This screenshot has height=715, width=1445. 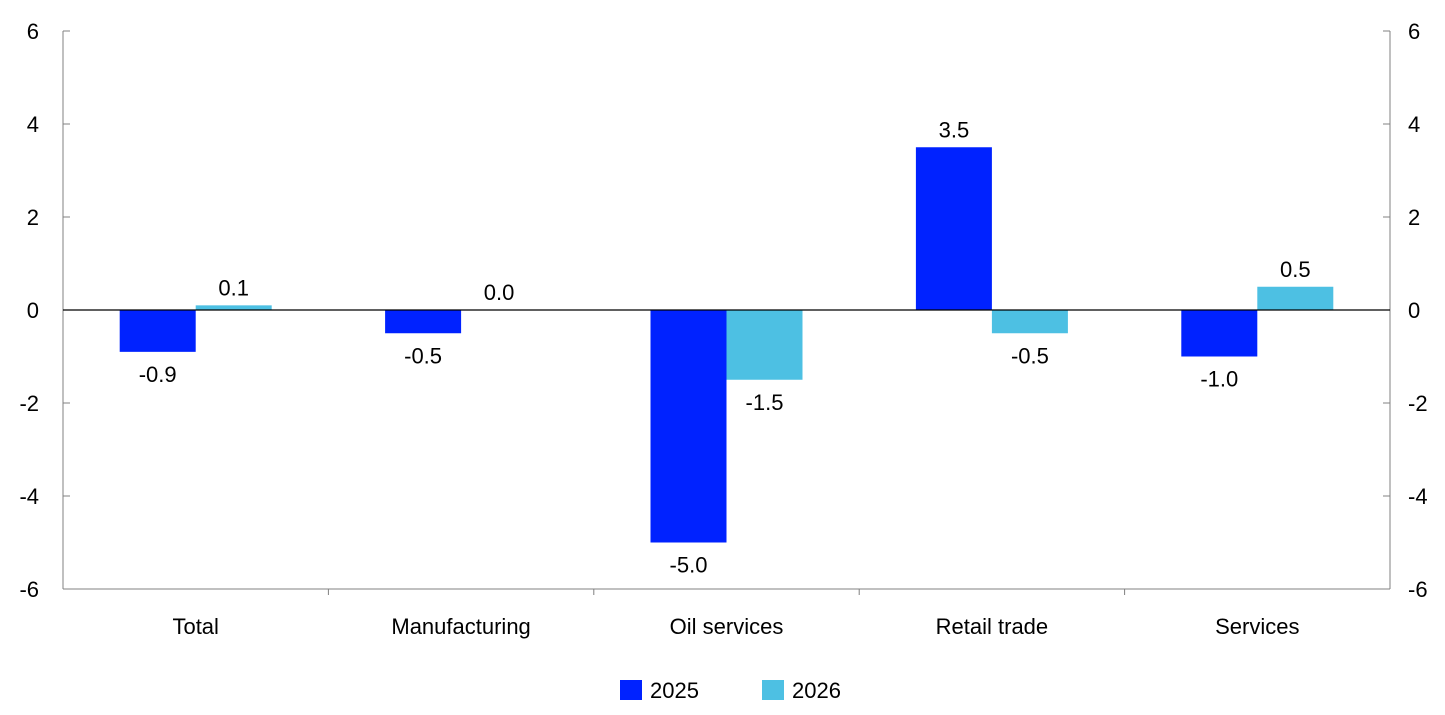 What do you see at coordinates (499, 292) in the screenshot?
I see `data-label: 0.0` at bounding box center [499, 292].